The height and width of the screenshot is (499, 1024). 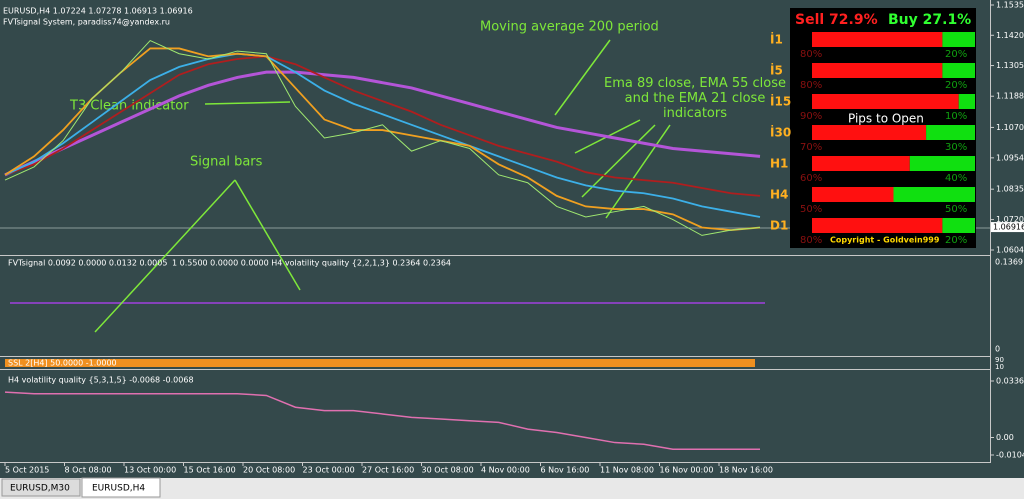 I want to click on y-tick-label: 90, so click(x=999, y=360).